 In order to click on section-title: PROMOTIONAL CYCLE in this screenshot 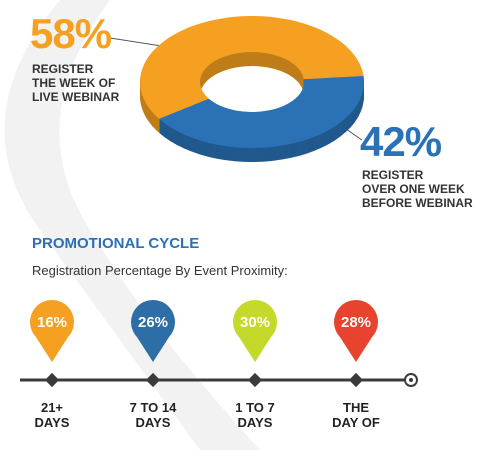, I will do `click(116, 243)`.